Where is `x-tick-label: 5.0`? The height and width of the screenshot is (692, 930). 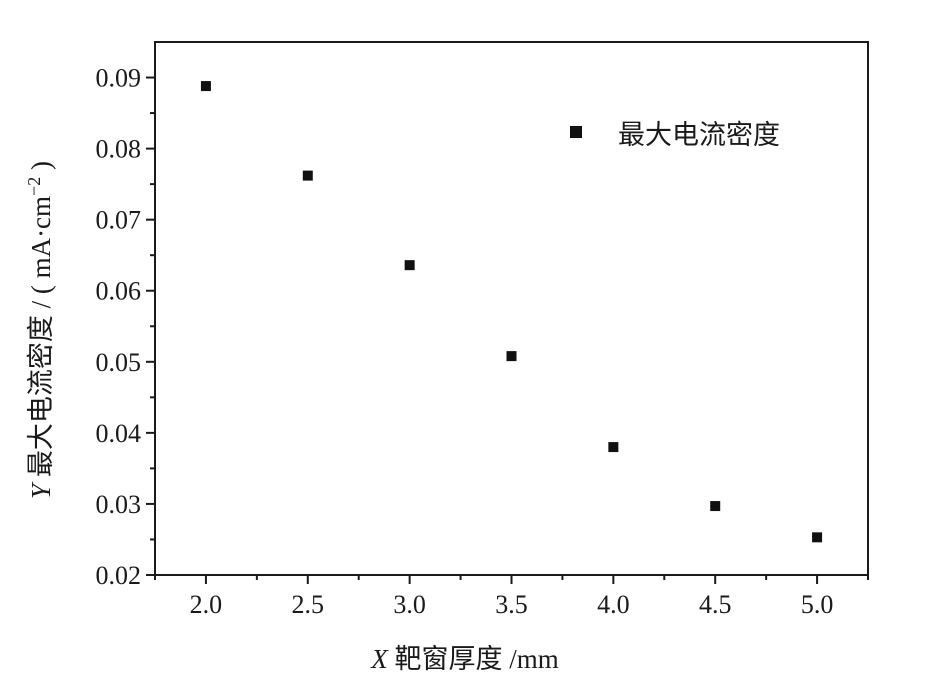
x-tick-label: 5.0 is located at coordinates (817, 604).